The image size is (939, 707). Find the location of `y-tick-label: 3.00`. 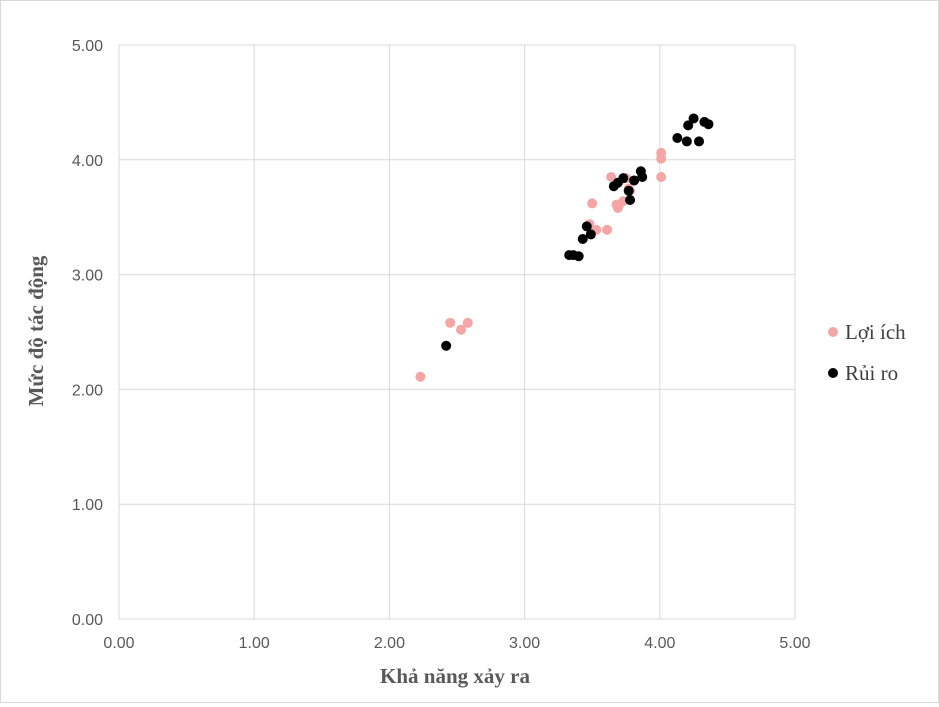

y-tick-label: 3.00 is located at coordinates (87, 276).